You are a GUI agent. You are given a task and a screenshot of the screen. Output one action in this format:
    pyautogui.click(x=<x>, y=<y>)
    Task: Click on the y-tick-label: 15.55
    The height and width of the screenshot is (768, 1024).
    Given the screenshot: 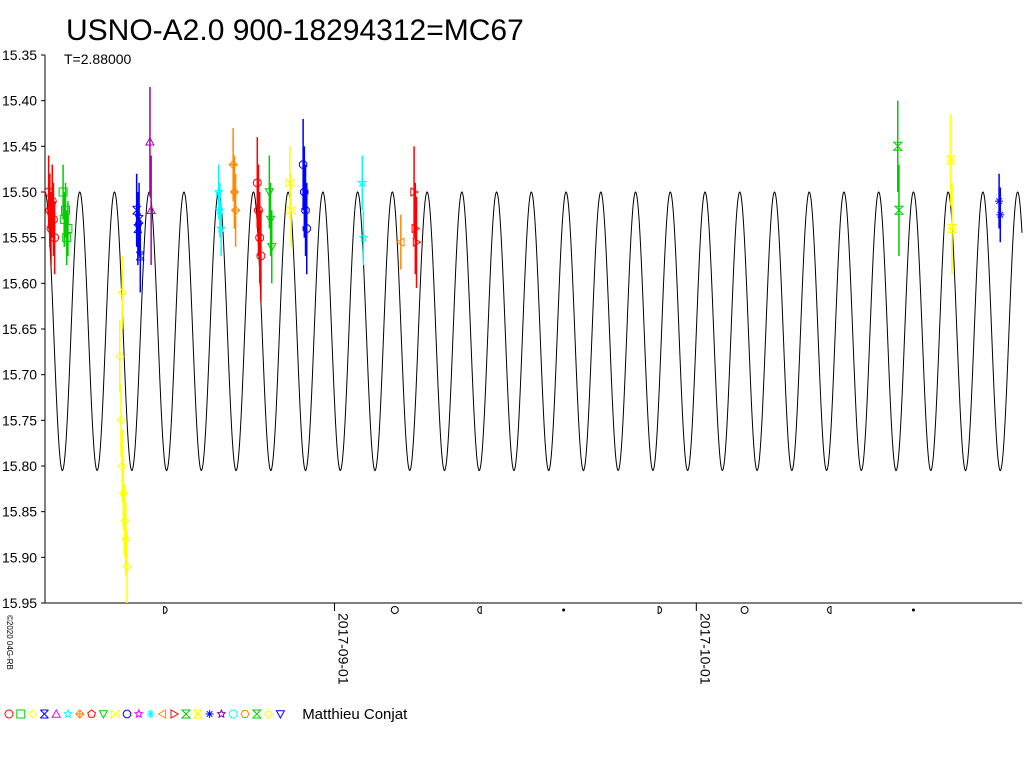 What is the action you would take?
    pyautogui.click(x=19, y=238)
    